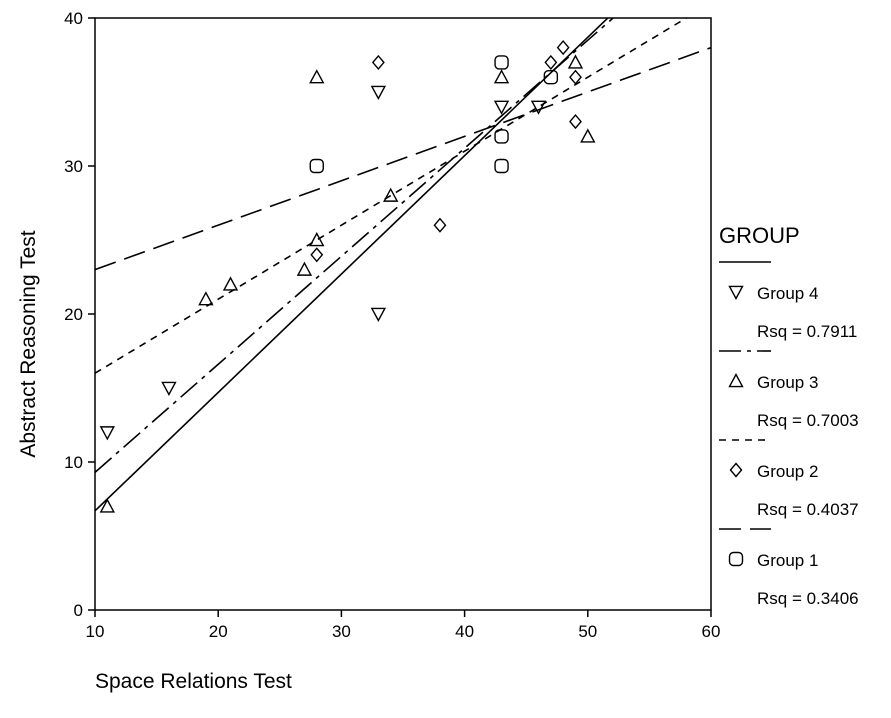  Describe the element at coordinates (28, 343) in the screenshot. I see `y-axis-title: Abstract Reasoning Test` at that location.